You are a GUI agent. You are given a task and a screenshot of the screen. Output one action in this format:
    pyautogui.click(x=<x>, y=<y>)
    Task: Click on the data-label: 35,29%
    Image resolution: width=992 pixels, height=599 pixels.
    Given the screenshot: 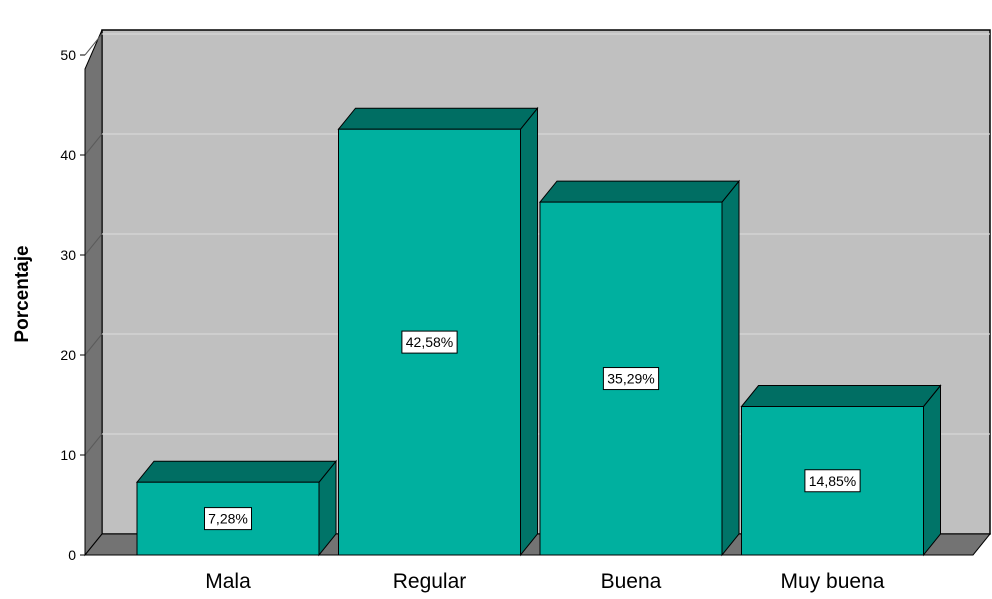 What is the action you would take?
    pyautogui.click(x=630, y=379)
    